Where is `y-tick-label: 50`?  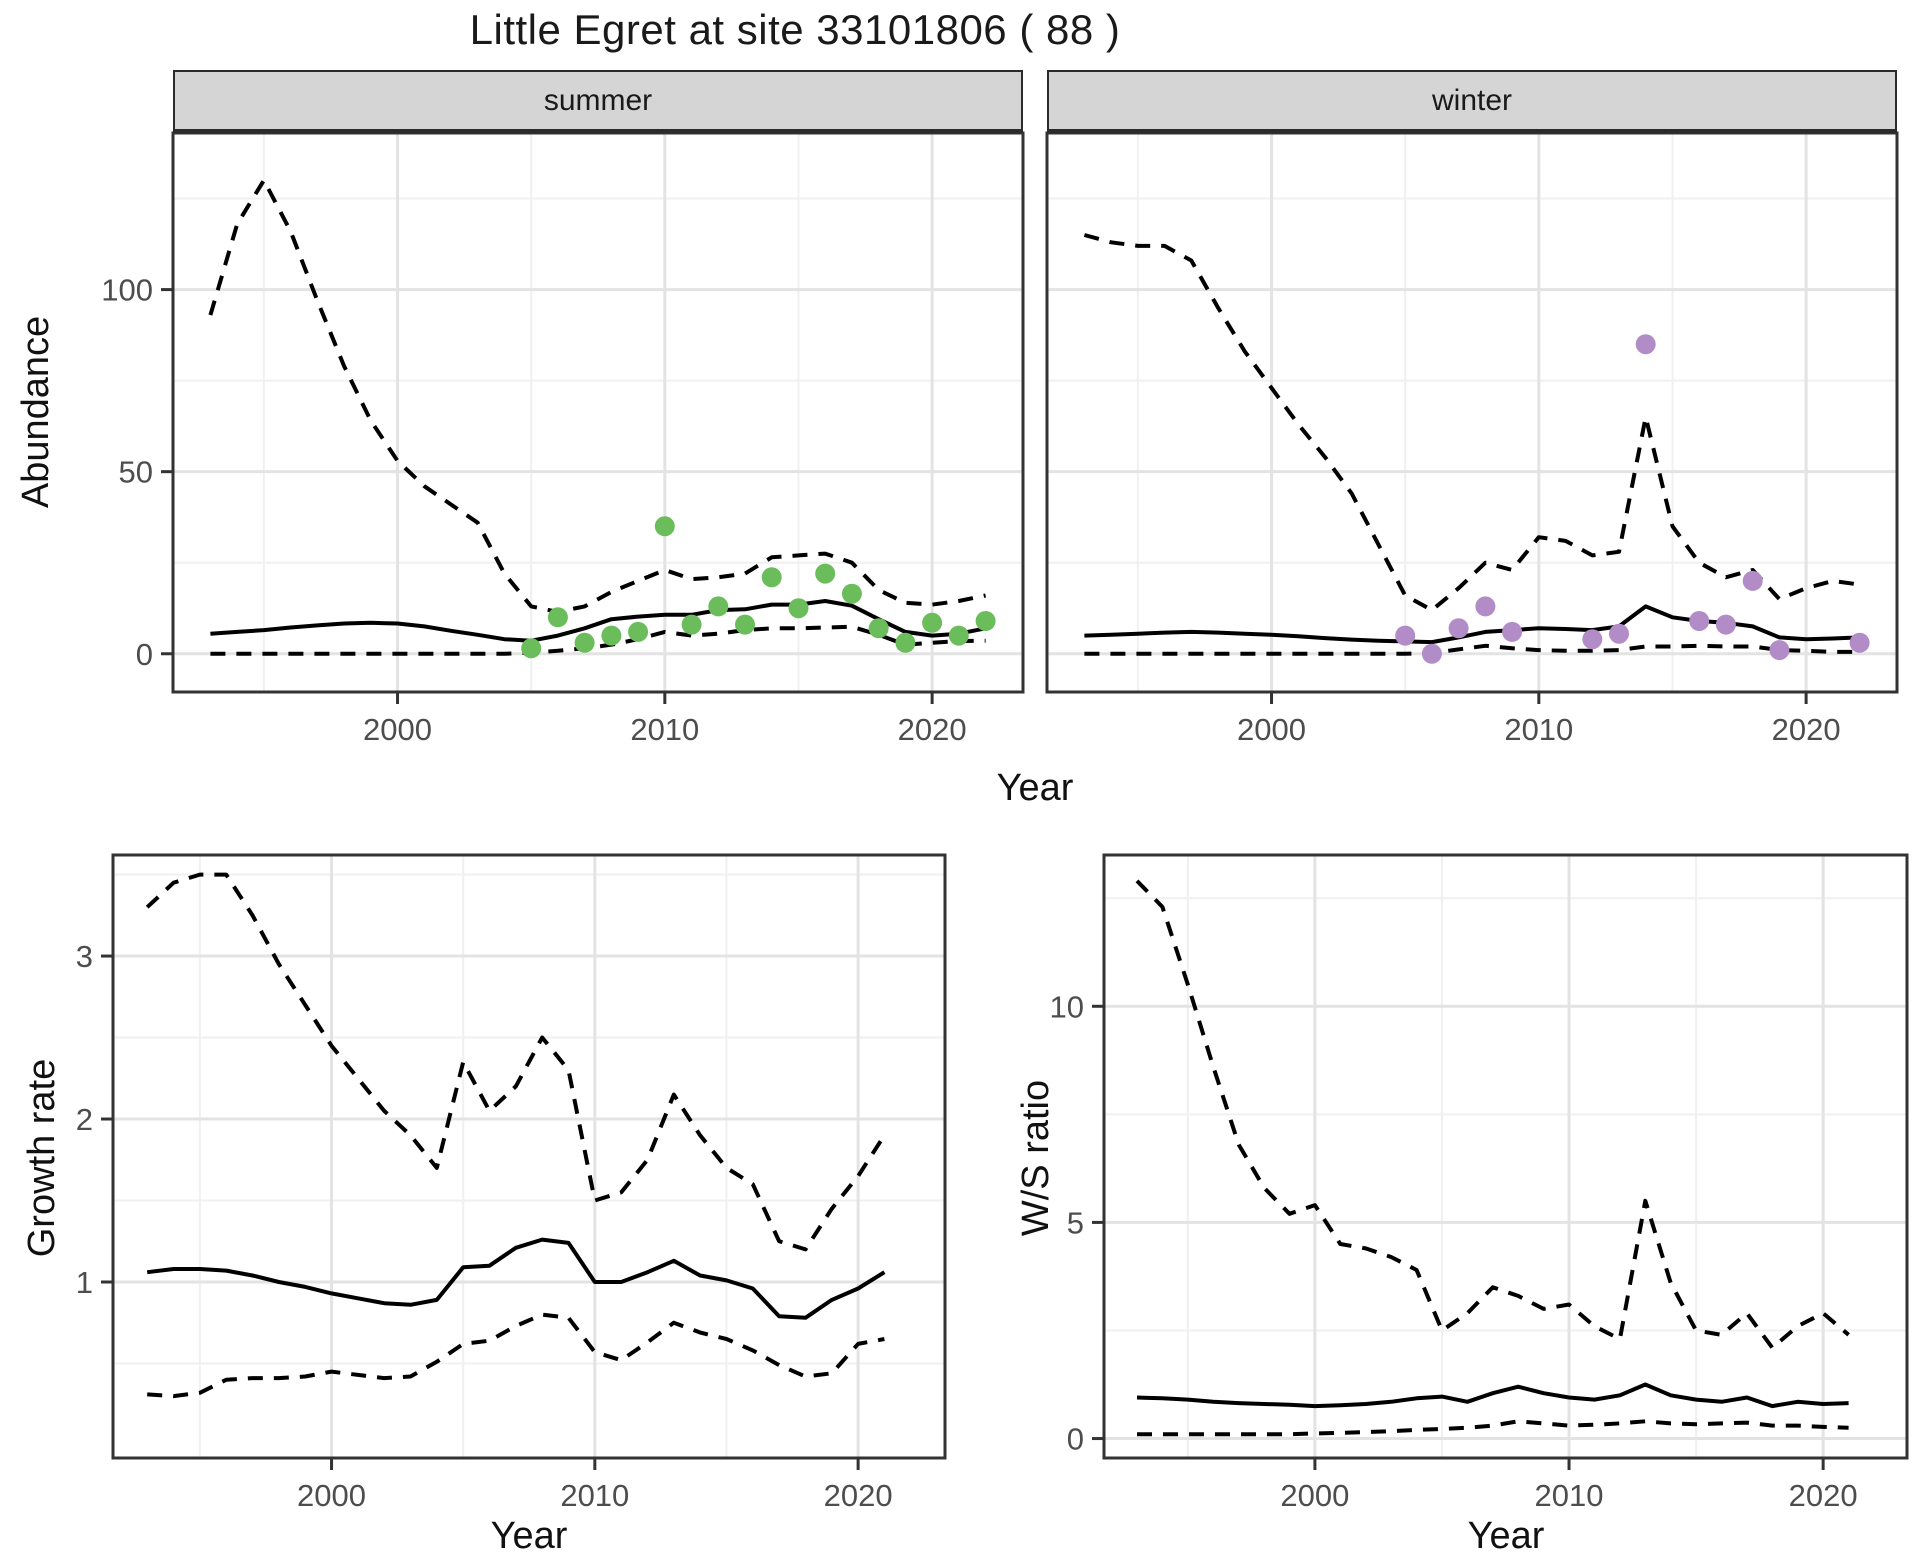 y-tick-label: 50 is located at coordinates (136, 472).